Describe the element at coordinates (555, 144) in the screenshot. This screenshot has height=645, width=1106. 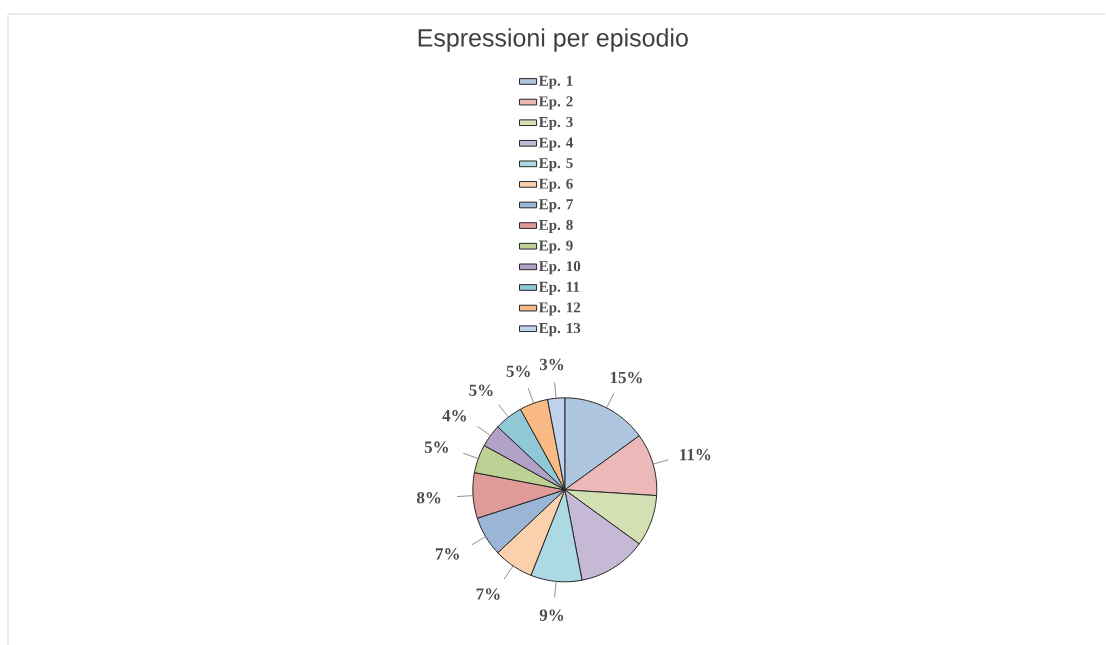
I see `legend-label: Ep. 4` at that location.